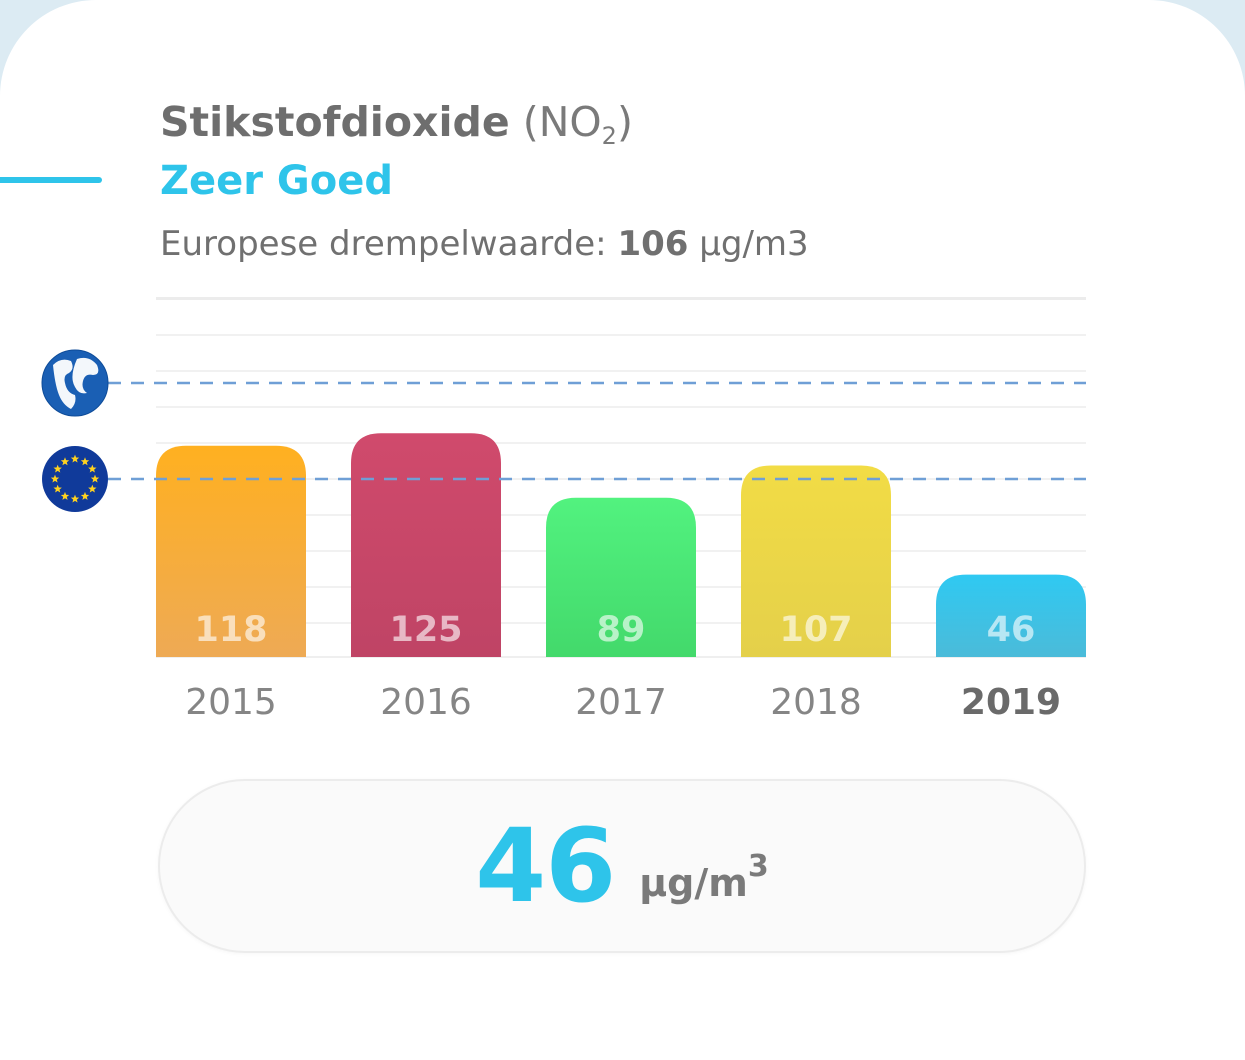 Image resolution: width=1245 pixels, height=1060 pixels. Describe the element at coordinates (545, 866) in the screenshot. I see `current-value: 46` at that location.